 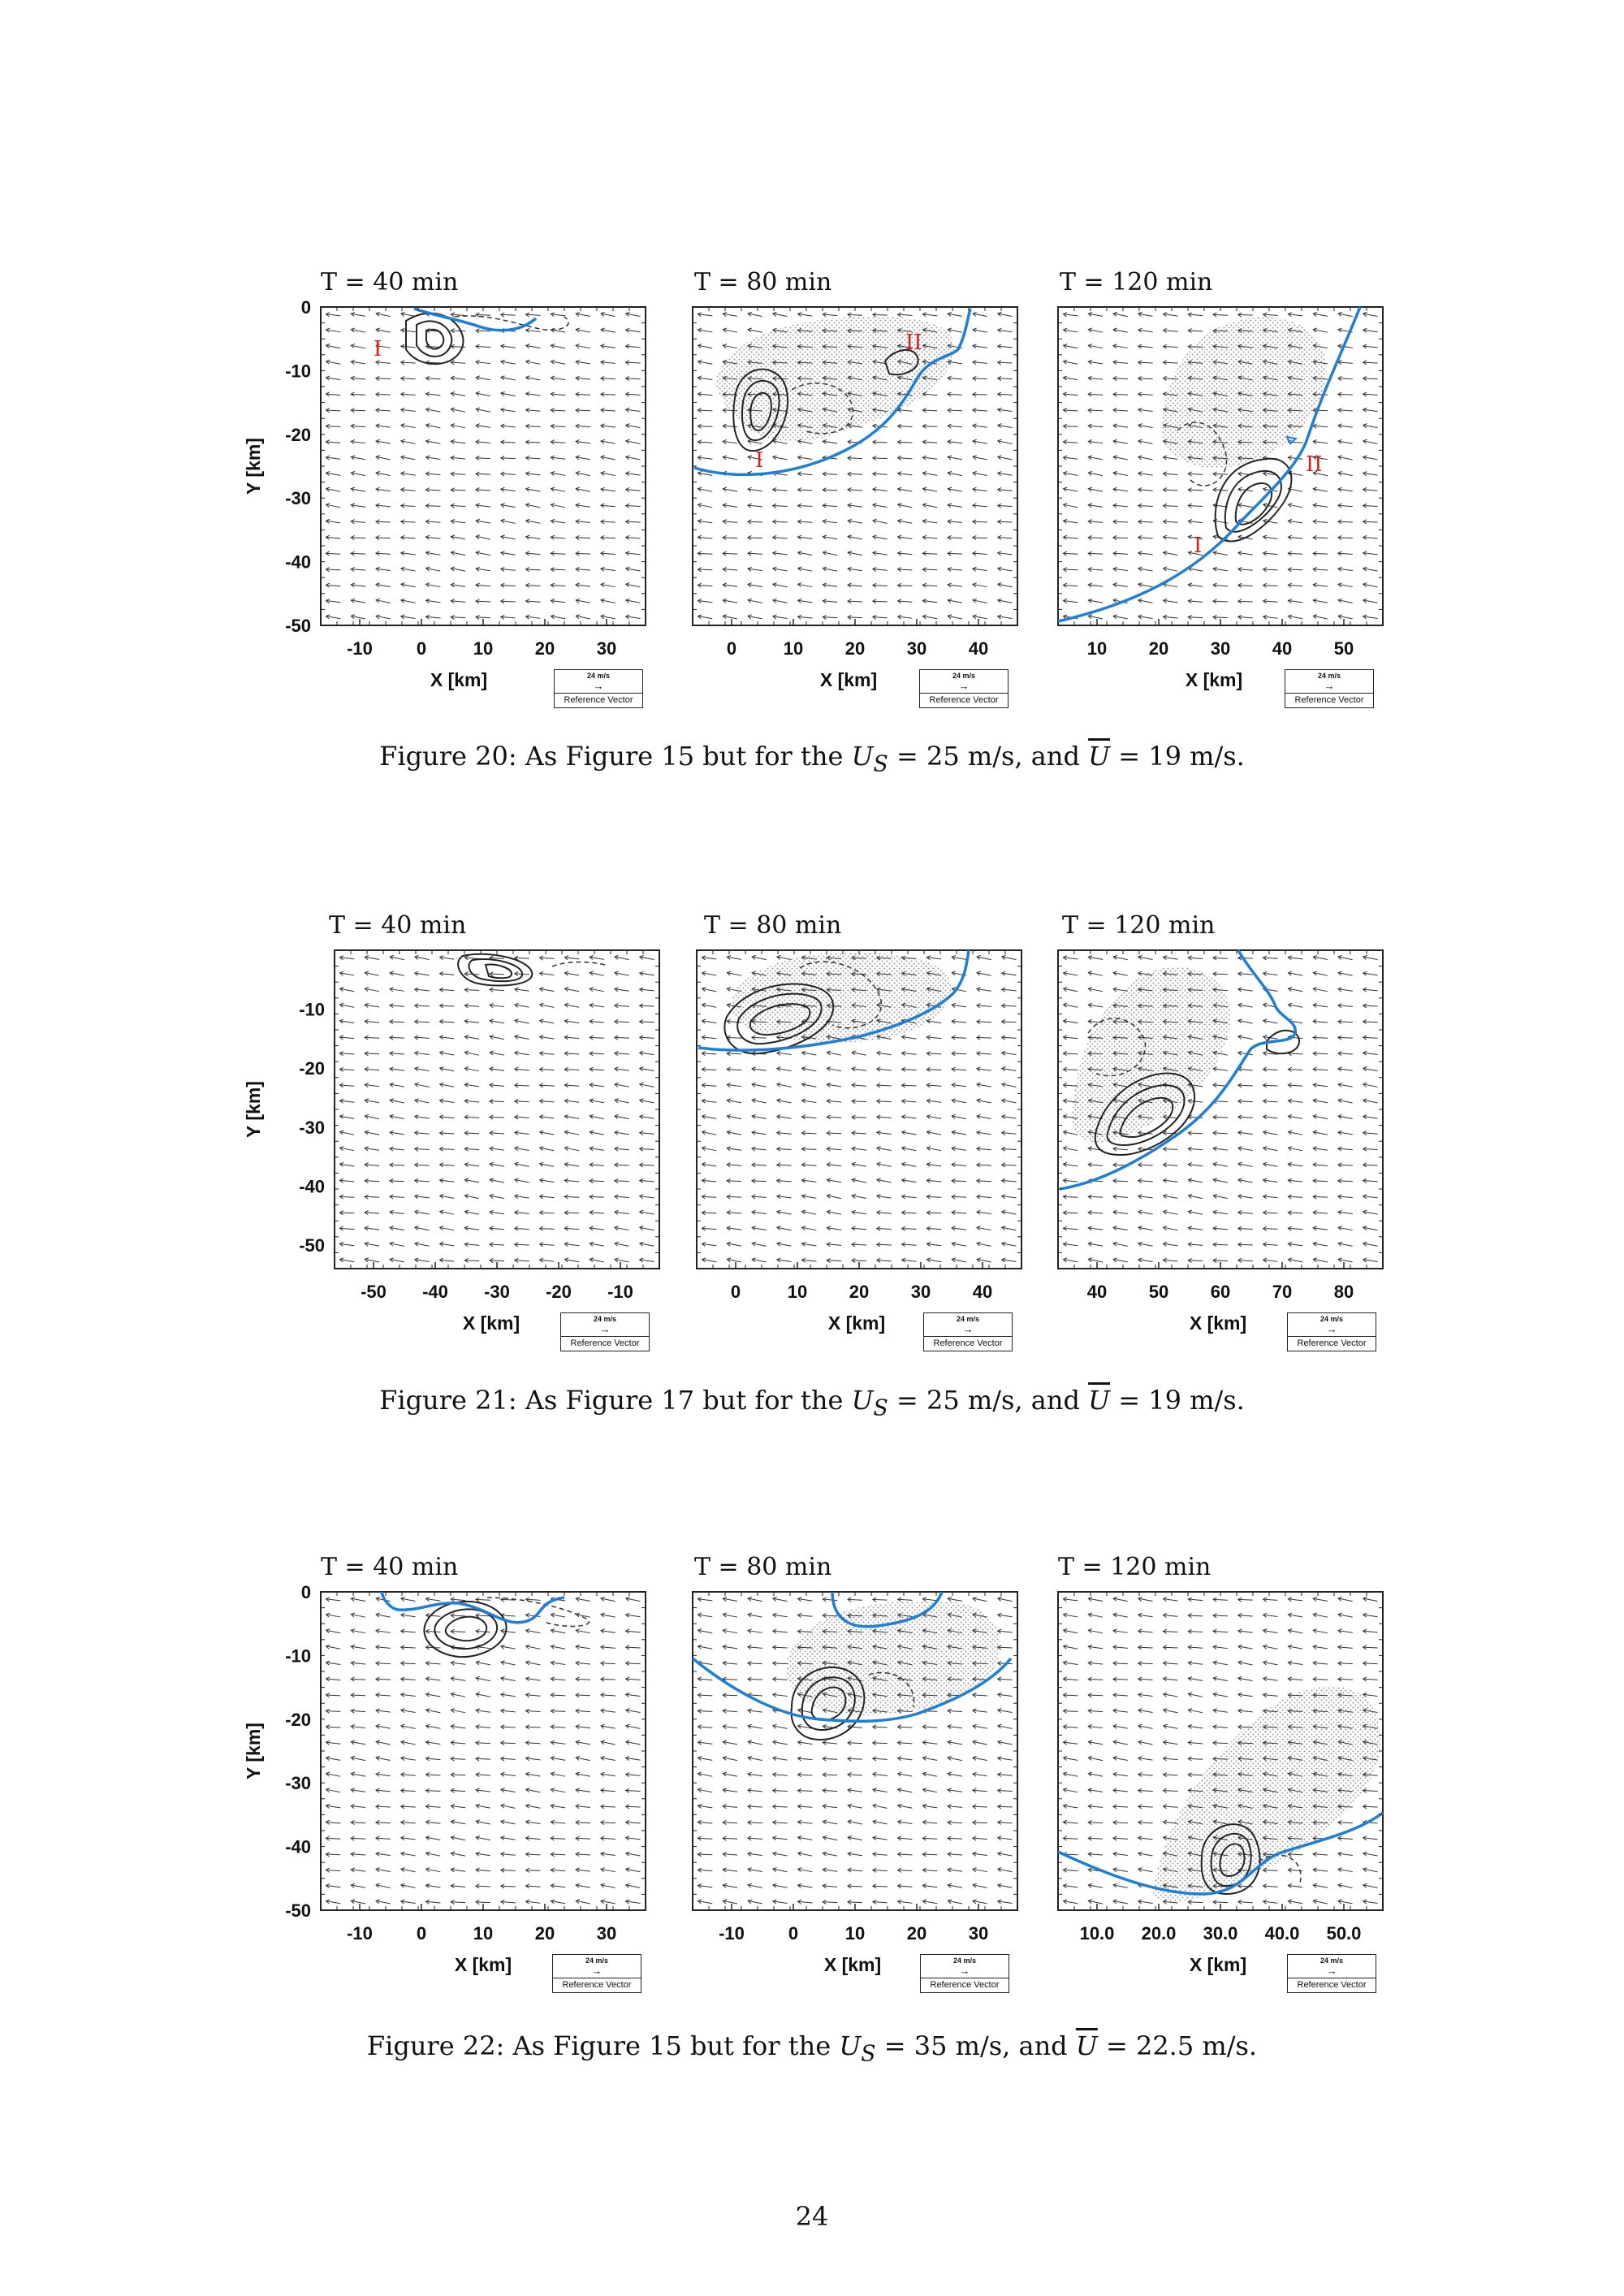 What do you see at coordinates (459, 679) in the screenshot?
I see `x-axis-label: X [km]` at bounding box center [459, 679].